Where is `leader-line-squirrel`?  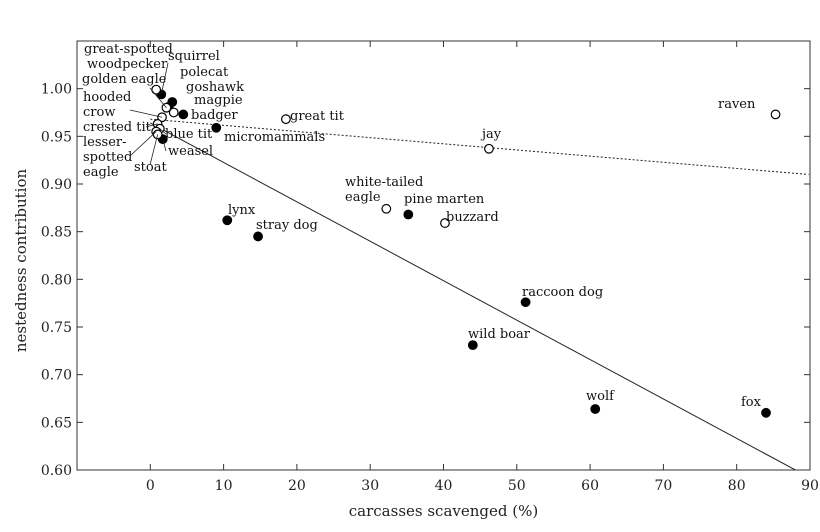
leader-line-squirrel is located at coordinates (164, 78).